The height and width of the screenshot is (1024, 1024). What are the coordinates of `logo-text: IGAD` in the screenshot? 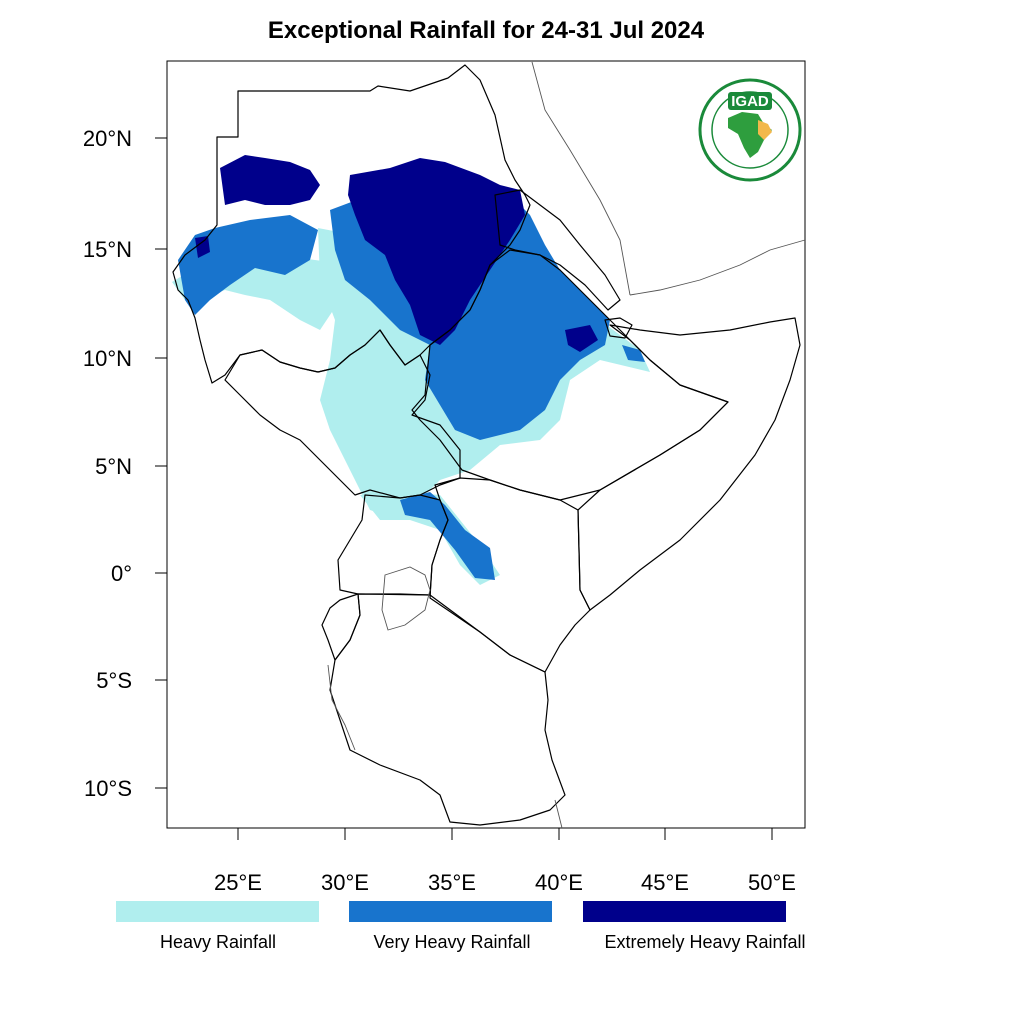 It's located at (750, 101).